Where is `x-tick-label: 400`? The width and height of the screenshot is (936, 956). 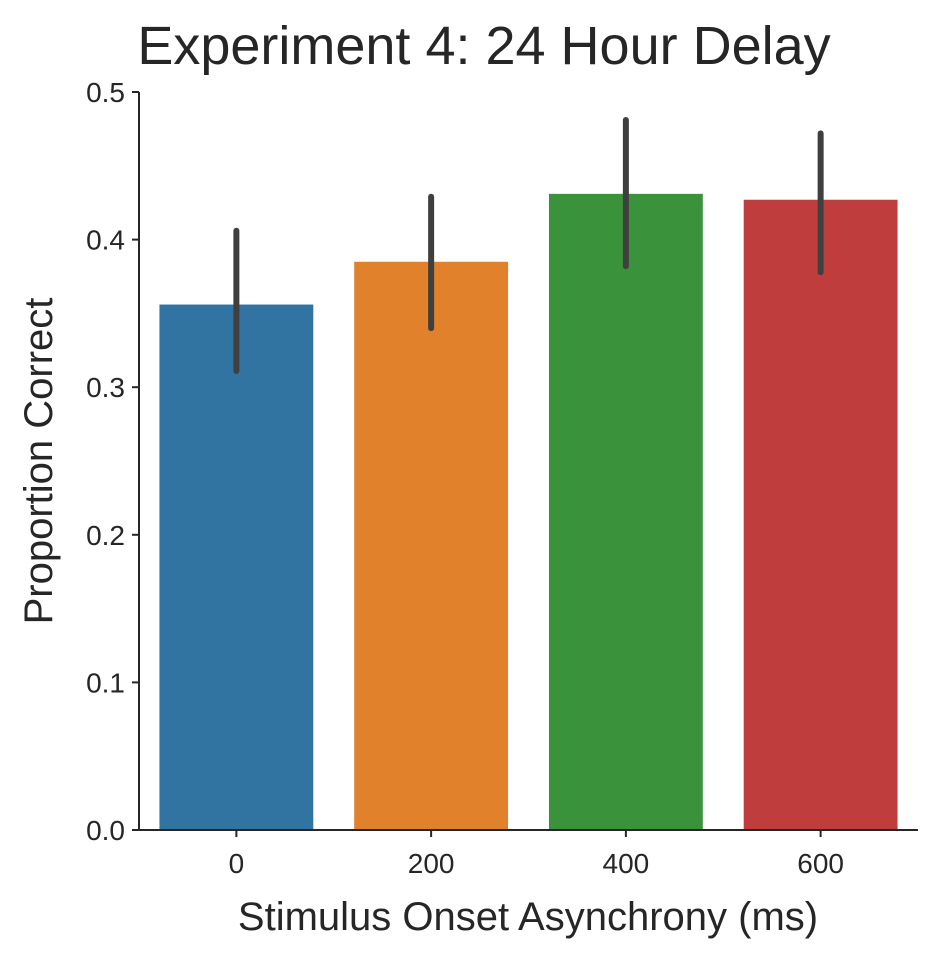 x-tick-label: 400 is located at coordinates (626, 863).